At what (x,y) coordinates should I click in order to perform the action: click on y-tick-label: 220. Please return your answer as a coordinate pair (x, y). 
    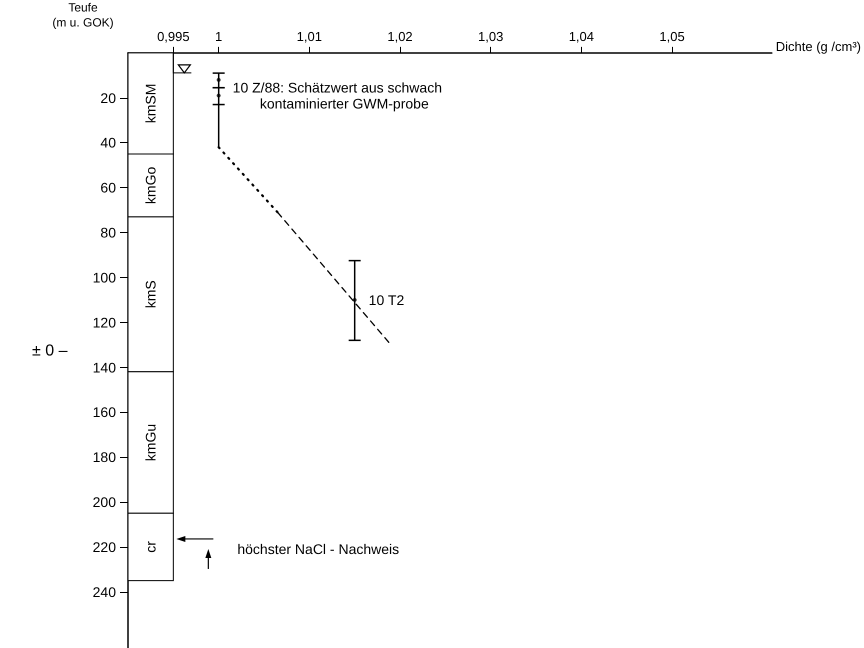
    Looking at the image, I should click on (104, 546).